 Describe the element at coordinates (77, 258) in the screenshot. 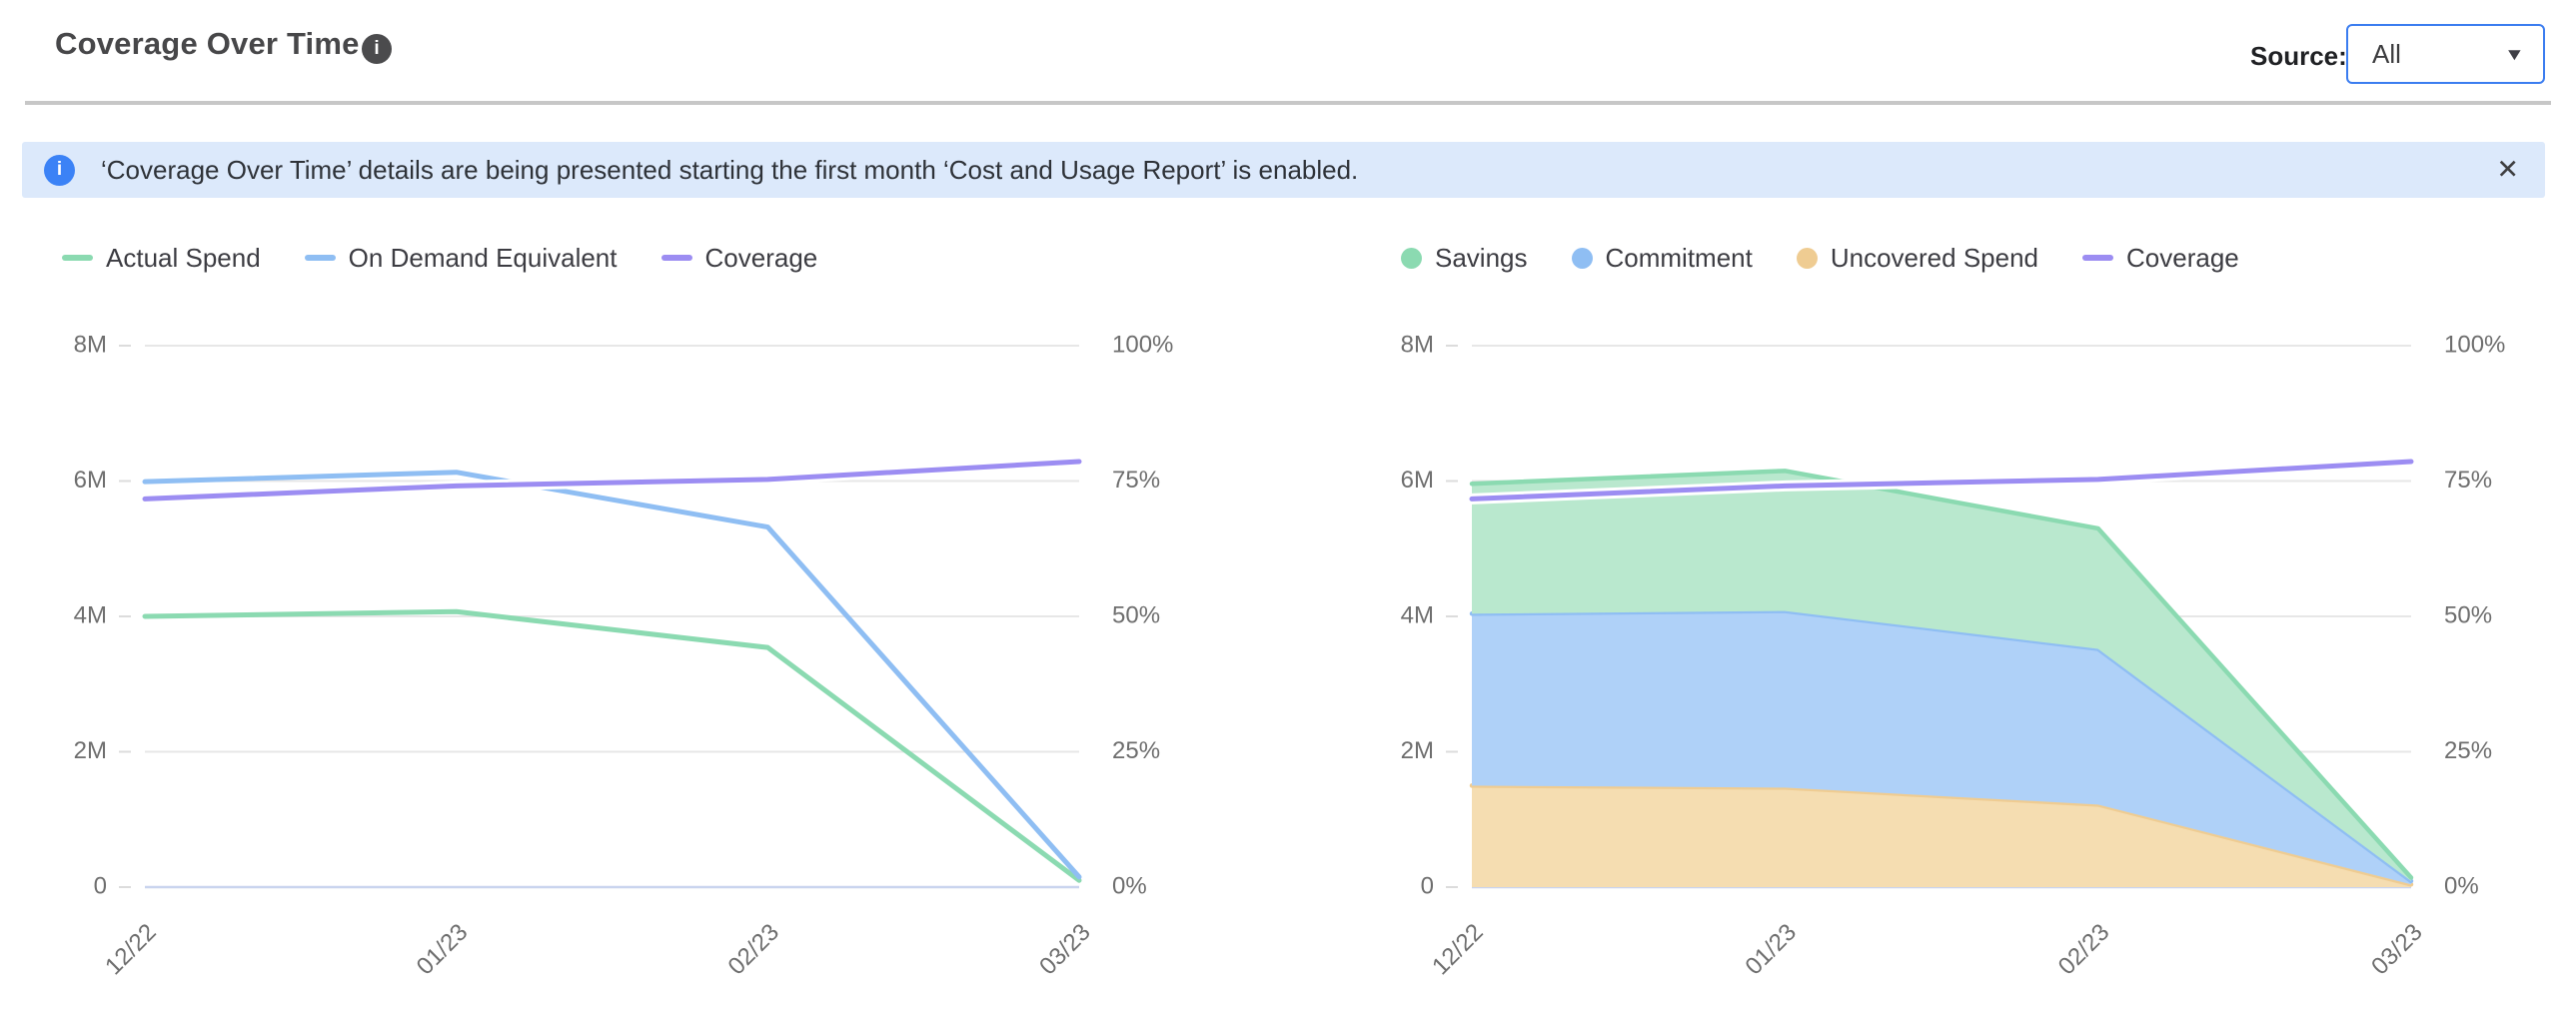

I see `legend-swatch-actual-spend` at that location.